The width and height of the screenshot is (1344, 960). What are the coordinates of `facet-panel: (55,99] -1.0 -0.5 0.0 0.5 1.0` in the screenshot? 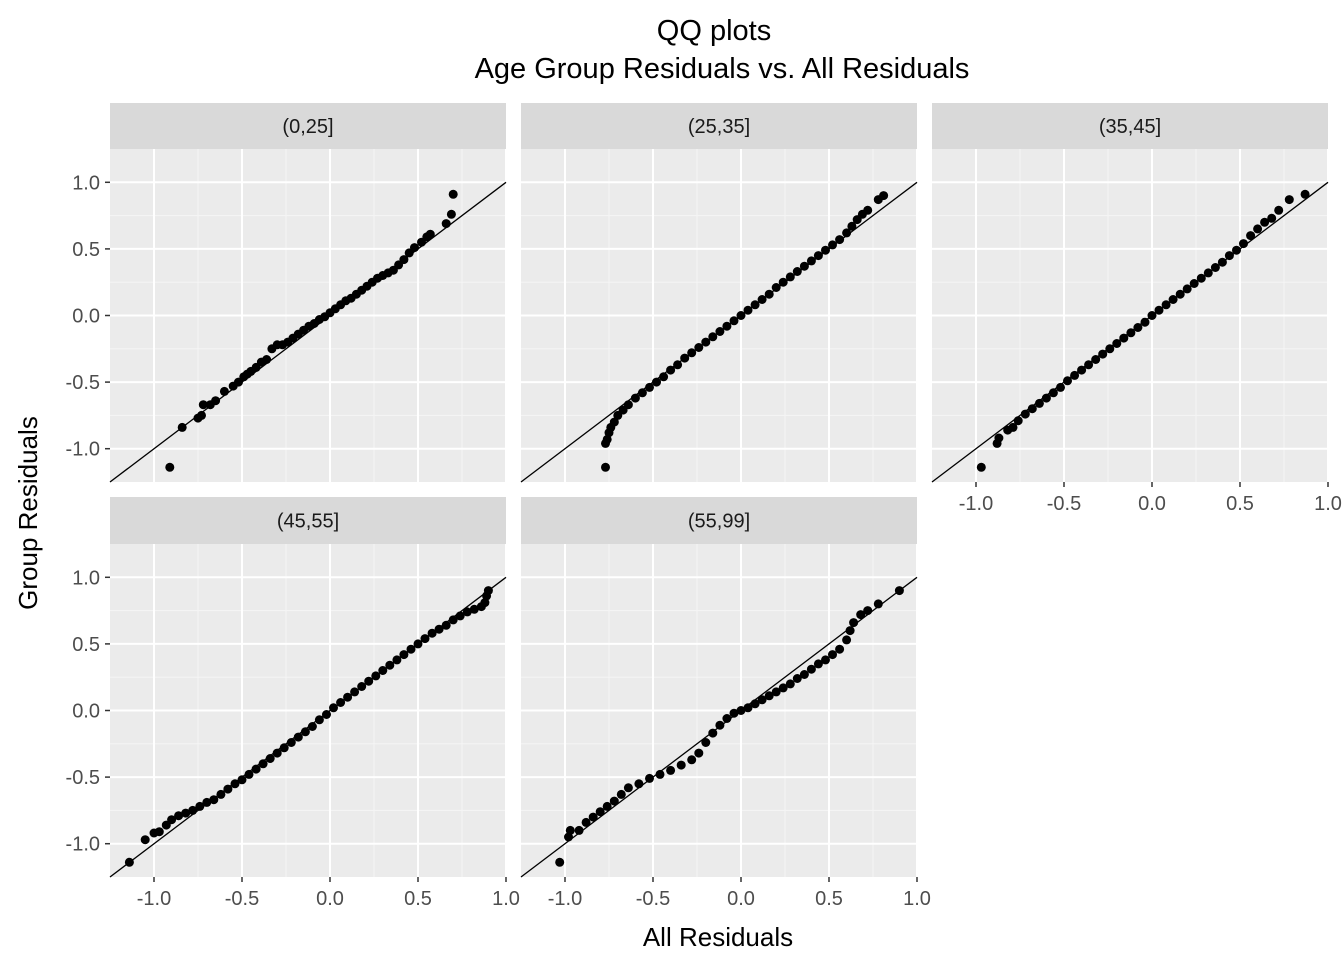 It's located at (725, 703).